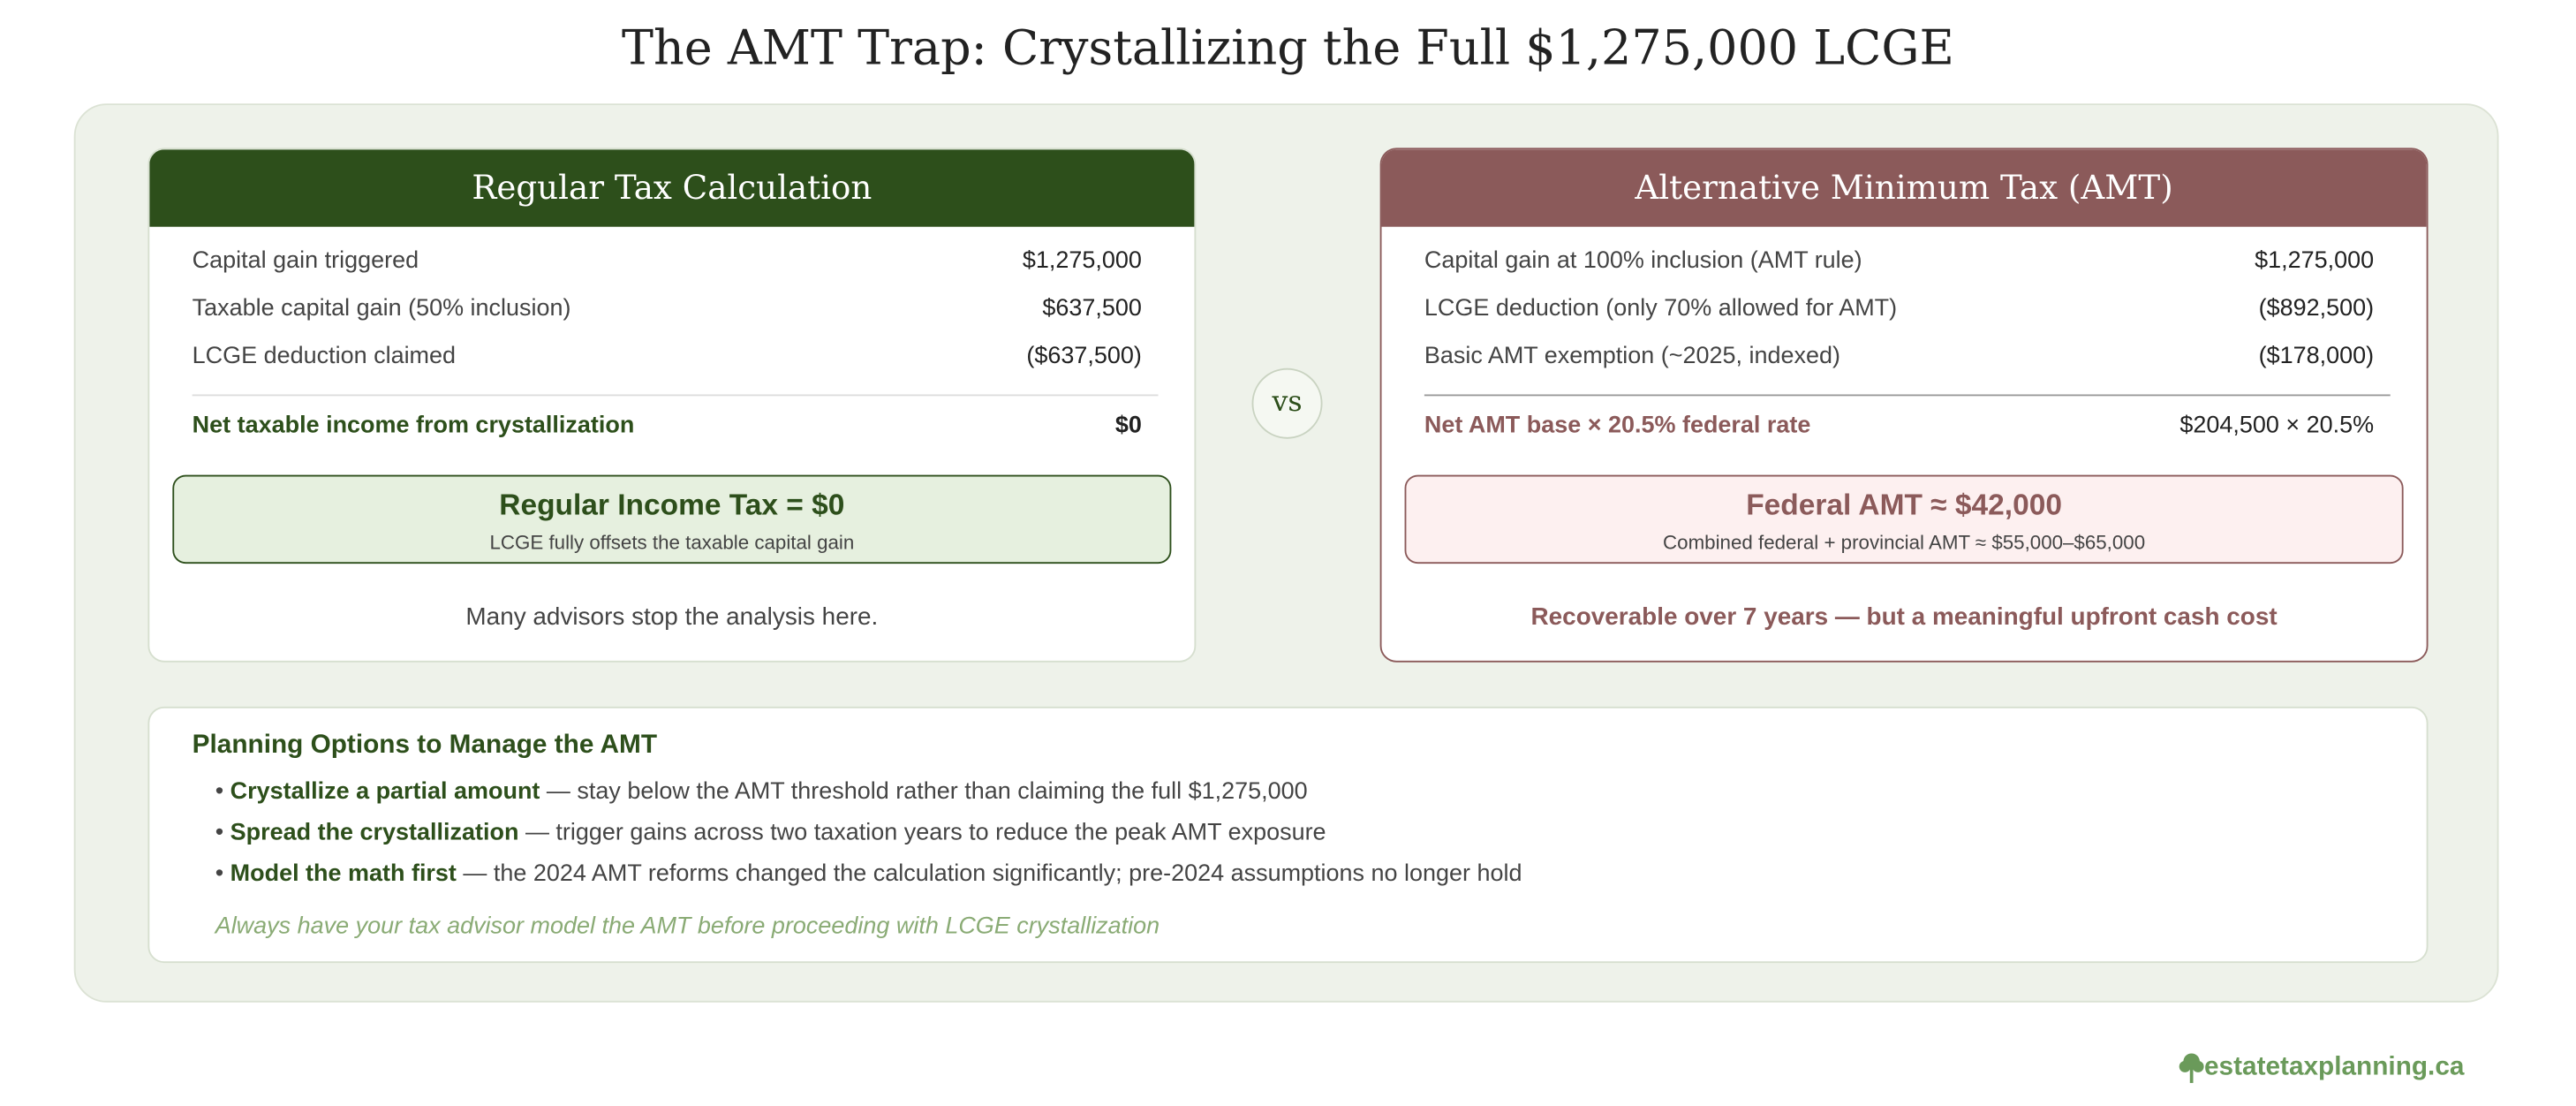 The height and width of the screenshot is (1106, 2576). What do you see at coordinates (324, 356) in the screenshot?
I see `row-label: LCGE deduction claimed` at bounding box center [324, 356].